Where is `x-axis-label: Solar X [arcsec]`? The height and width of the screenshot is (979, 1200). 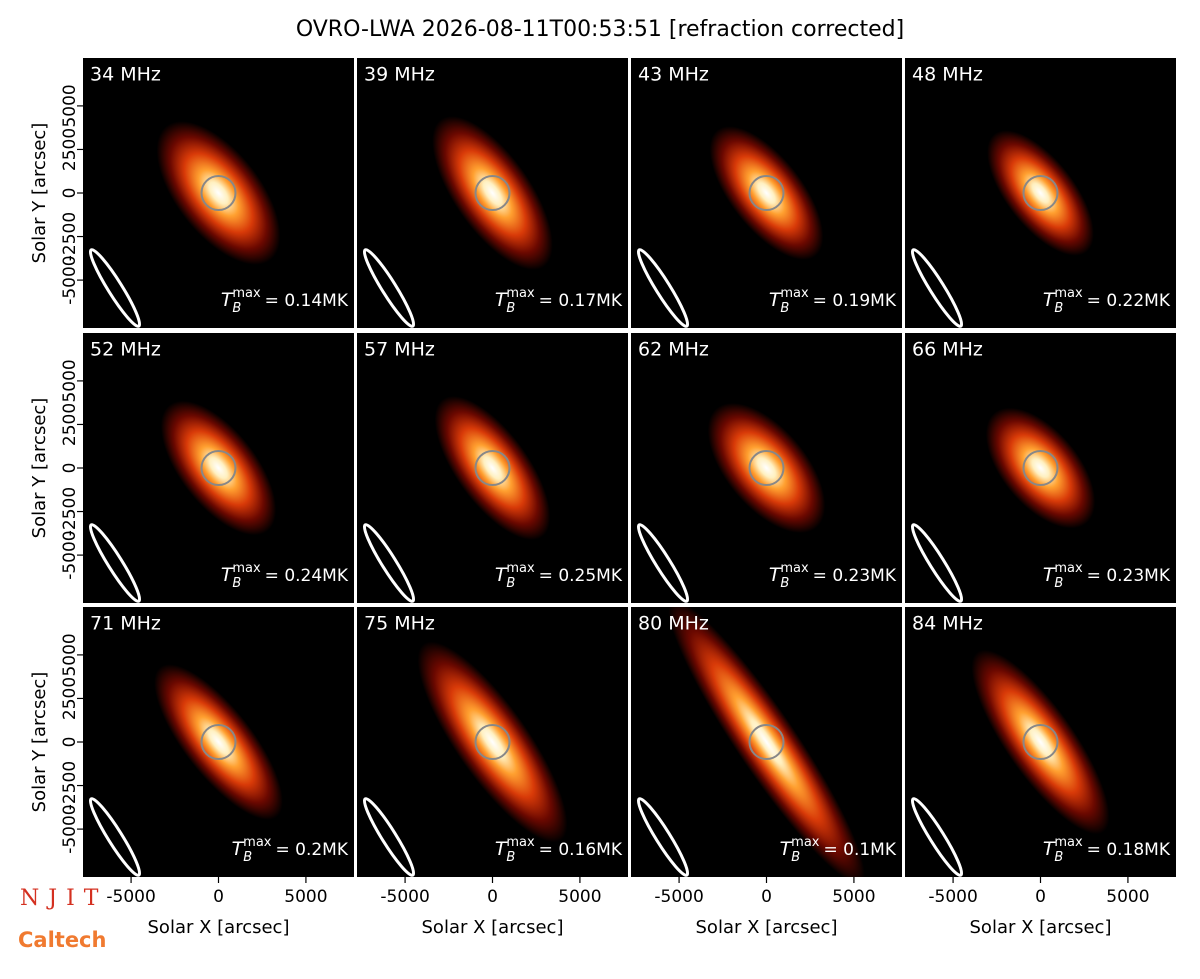 x-axis-label: Solar X [arcsec] is located at coordinates (767, 927).